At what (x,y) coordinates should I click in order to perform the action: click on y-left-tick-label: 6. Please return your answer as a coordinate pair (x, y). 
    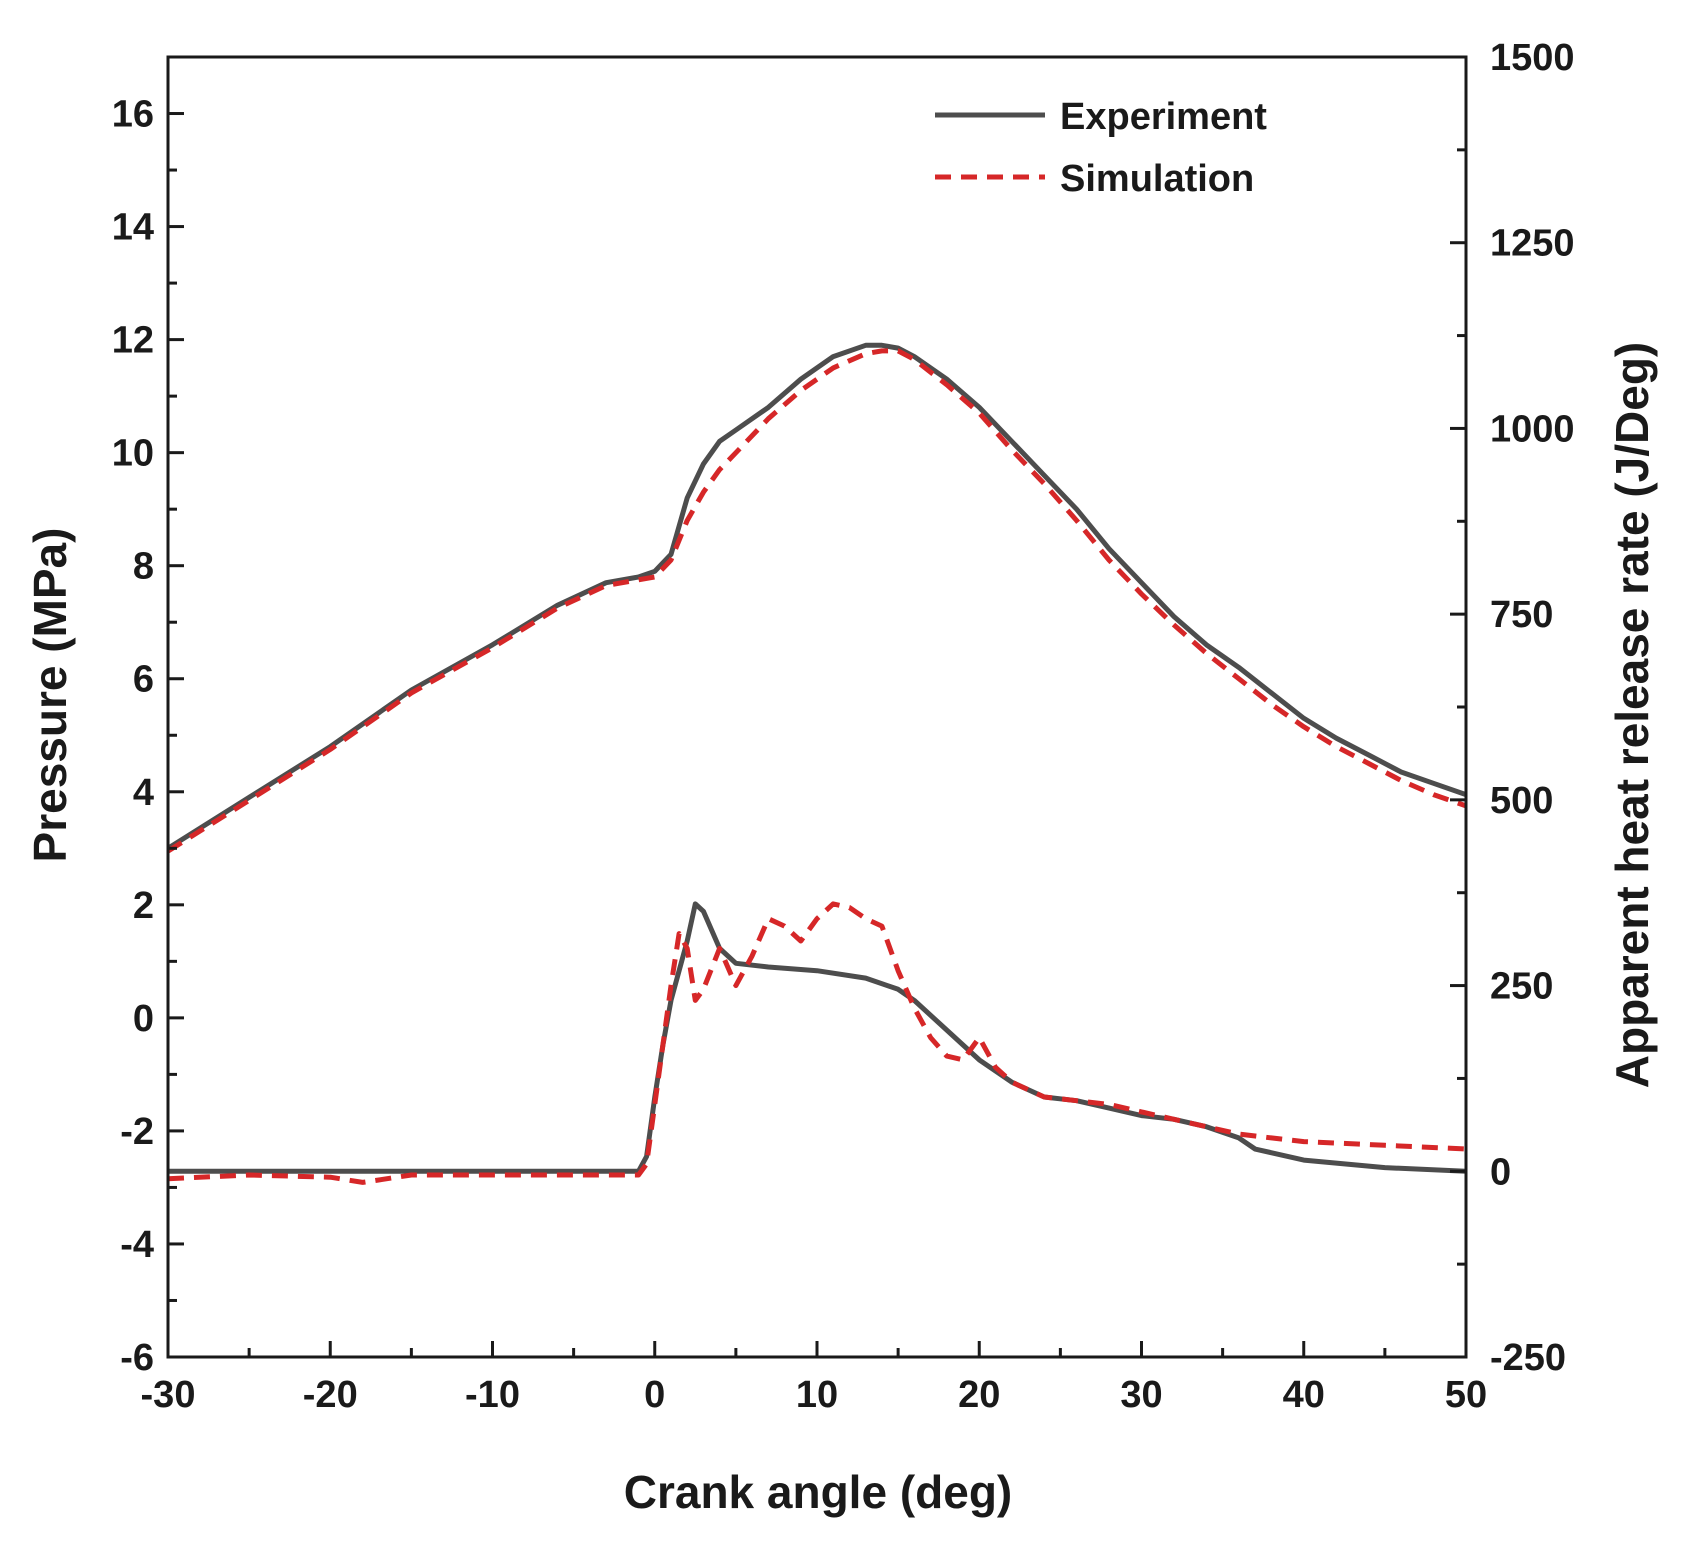
    Looking at the image, I should click on (143, 680).